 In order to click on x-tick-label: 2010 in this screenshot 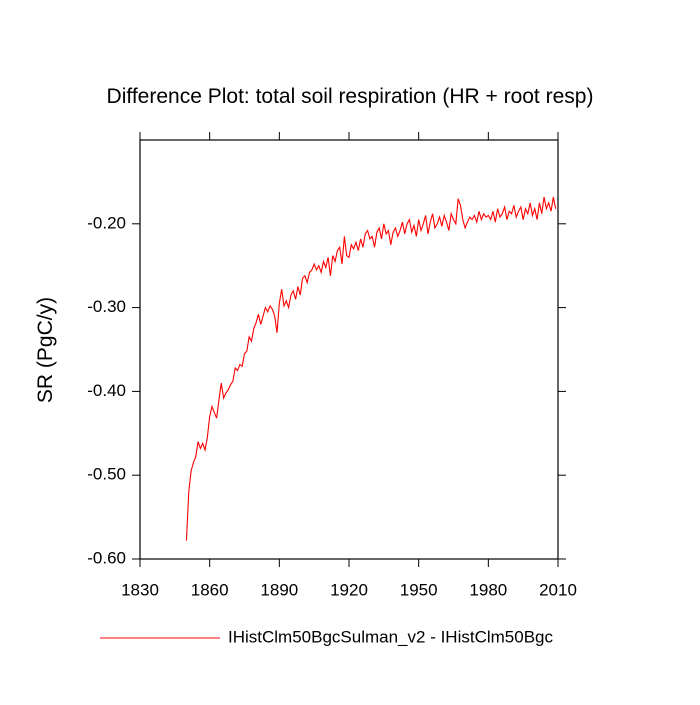, I will do `click(558, 589)`.